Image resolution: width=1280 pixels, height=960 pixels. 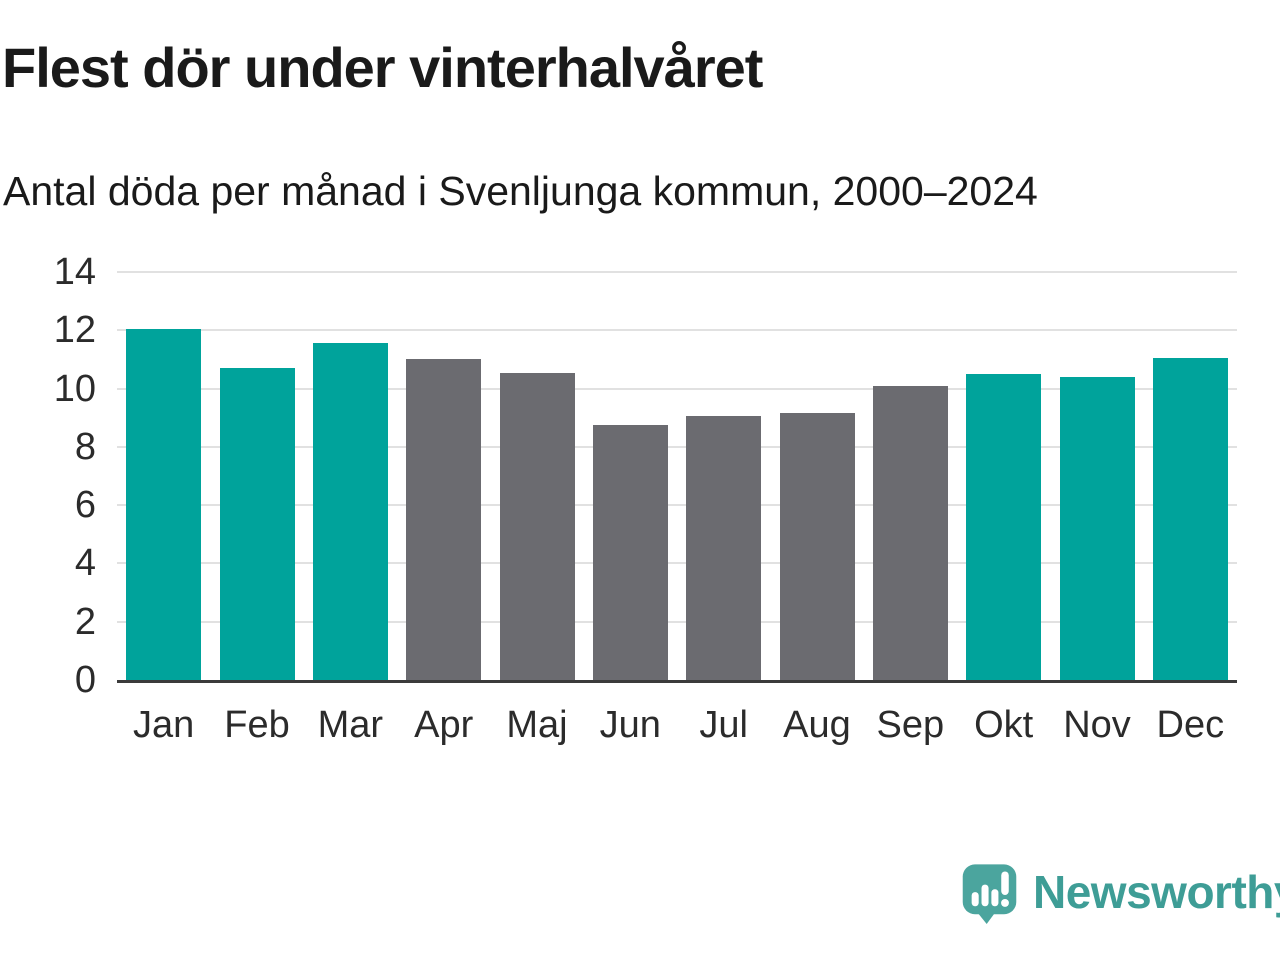 I want to click on x-tick-label-aug: Aug, so click(x=817, y=725).